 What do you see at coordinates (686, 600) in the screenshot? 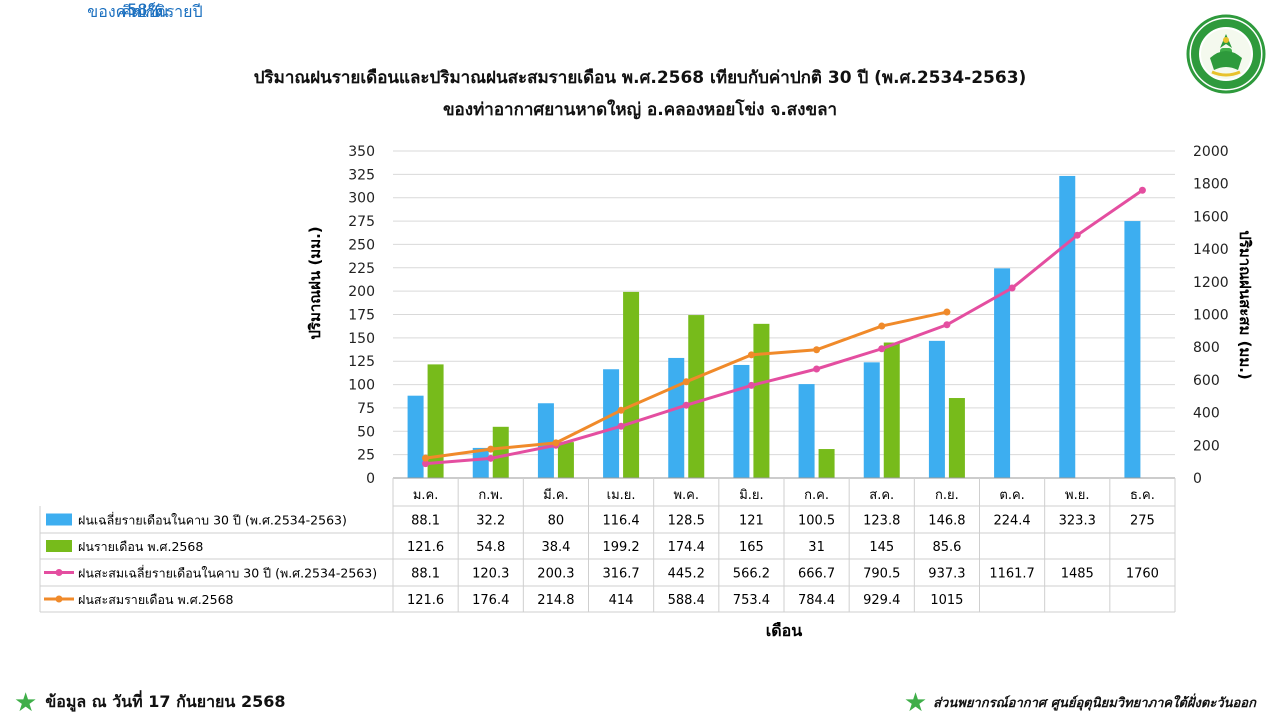
I see `data-label: 588.4` at bounding box center [686, 600].